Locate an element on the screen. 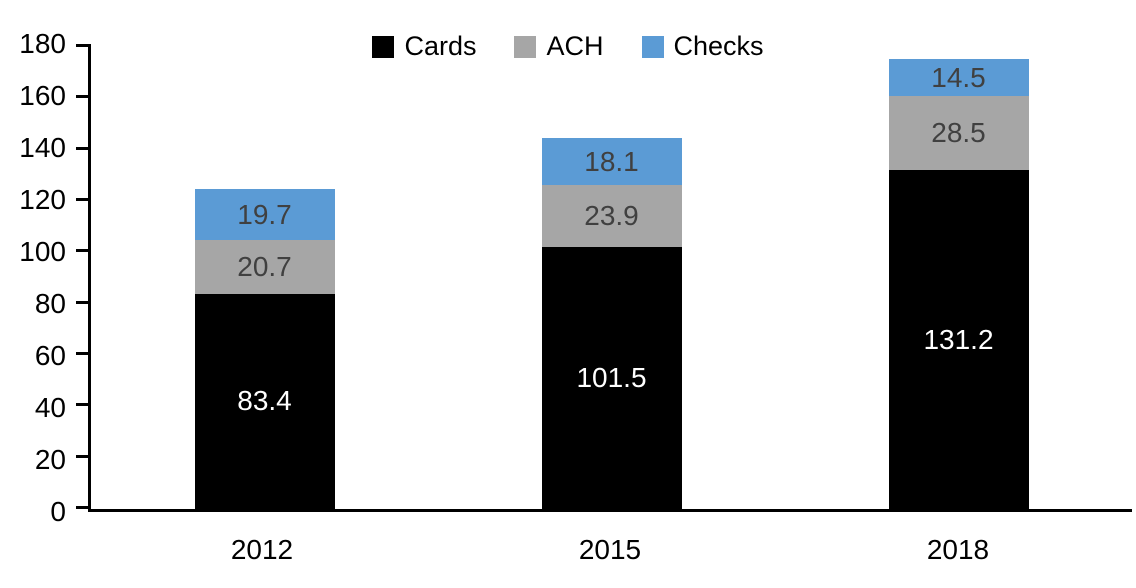 The height and width of the screenshot is (588, 1136). legend-swatch-ach is located at coordinates (525, 46).